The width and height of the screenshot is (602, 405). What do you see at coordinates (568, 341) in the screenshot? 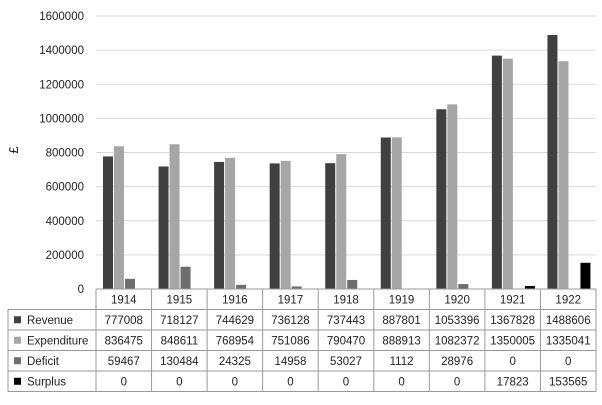
I see `table-cell: 1335041` at bounding box center [568, 341].